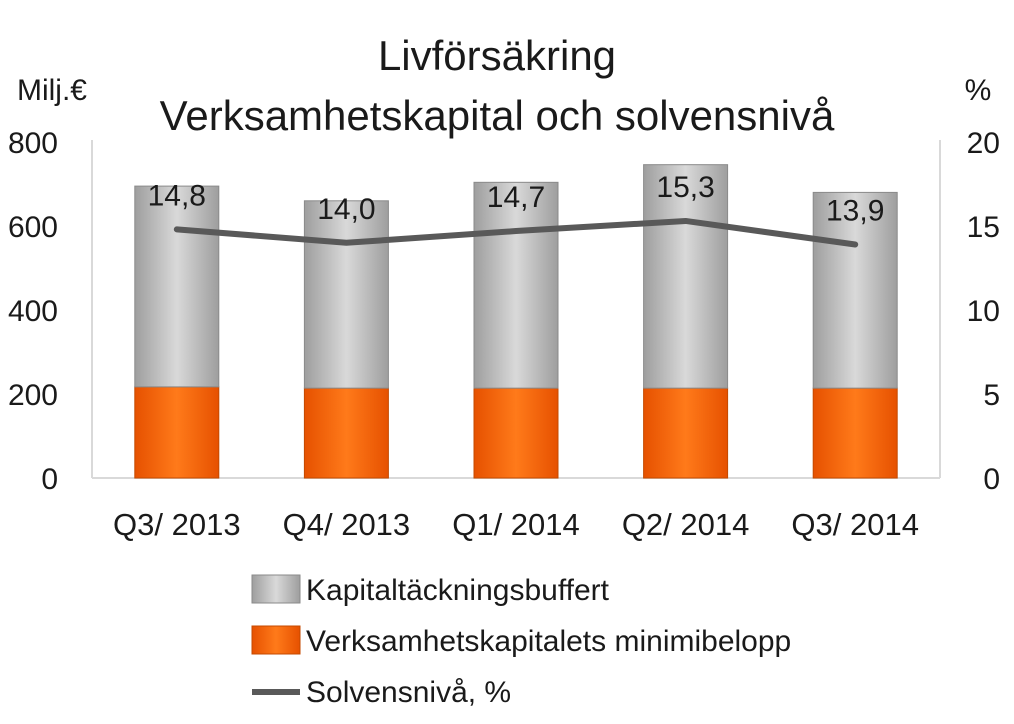 This screenshot has width=1014, height=724. I want to click on y2-tick-label: 0, so click(991, 479).